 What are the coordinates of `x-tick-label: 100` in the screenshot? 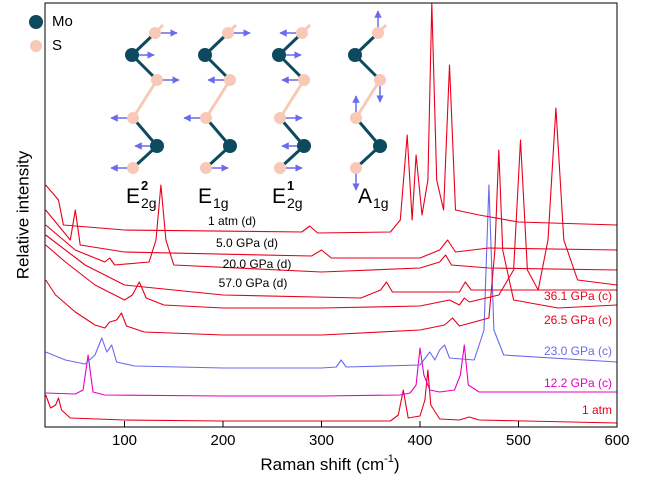 It's located at (124, 440).